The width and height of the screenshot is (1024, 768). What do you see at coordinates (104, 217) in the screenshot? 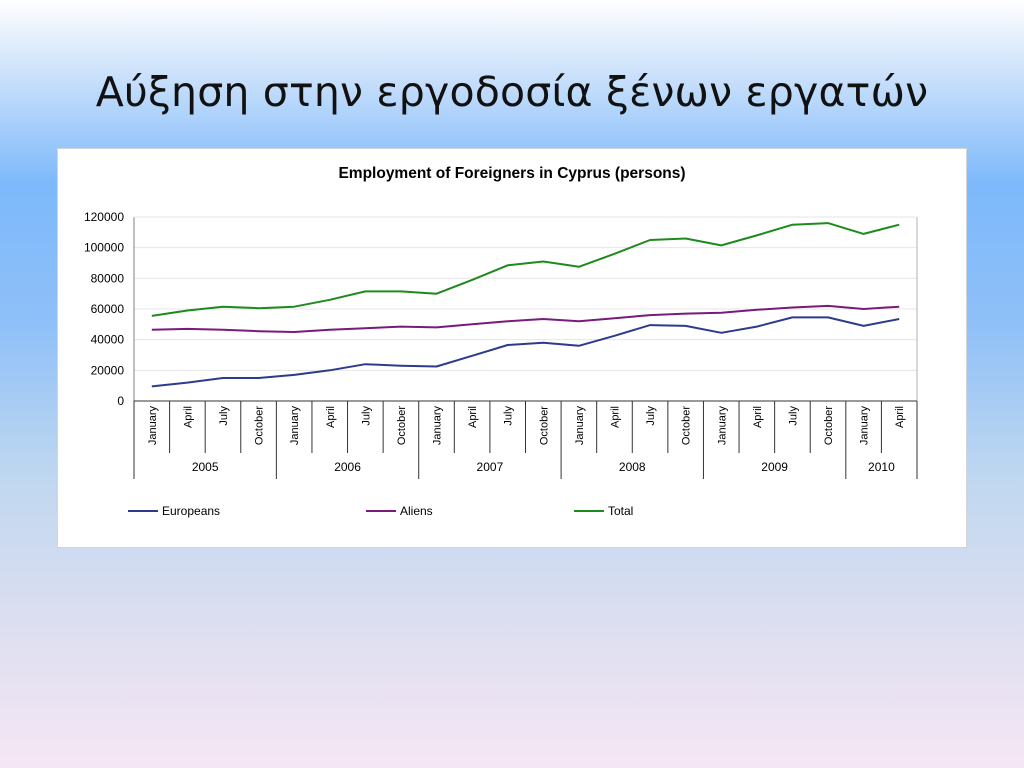
I see `y-tick-label: 120000` at bounding box center [104, 217].